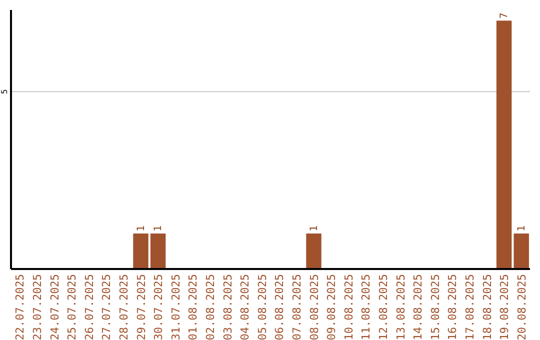 The height and width of the screenshot is (340, 540). Describe the element at coordinates (469, 307) in the screenshot. I see `x-tick-label: 17.08.2025` at that location.